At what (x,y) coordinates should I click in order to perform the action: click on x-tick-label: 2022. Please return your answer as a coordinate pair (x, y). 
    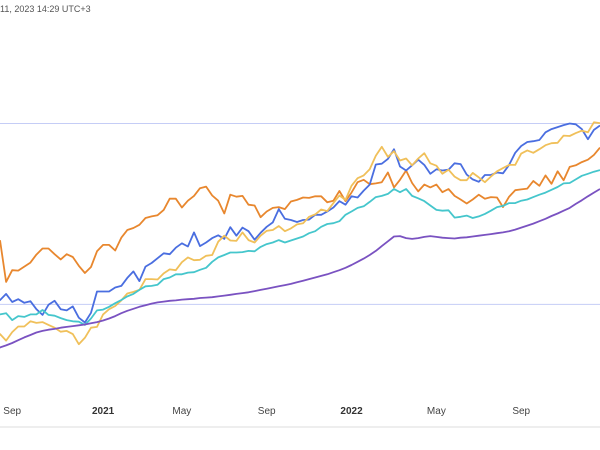
    Looking at the image, I should click on (351, 411).